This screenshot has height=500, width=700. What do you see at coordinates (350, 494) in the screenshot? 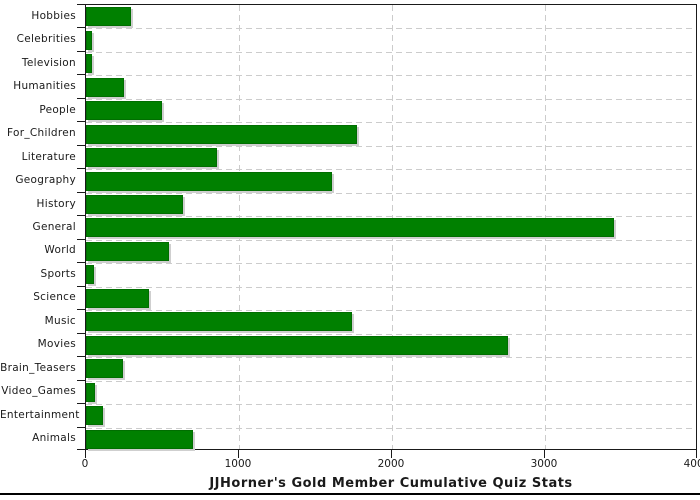
I see `bottom-border-line` at bounding box center [350, 494].